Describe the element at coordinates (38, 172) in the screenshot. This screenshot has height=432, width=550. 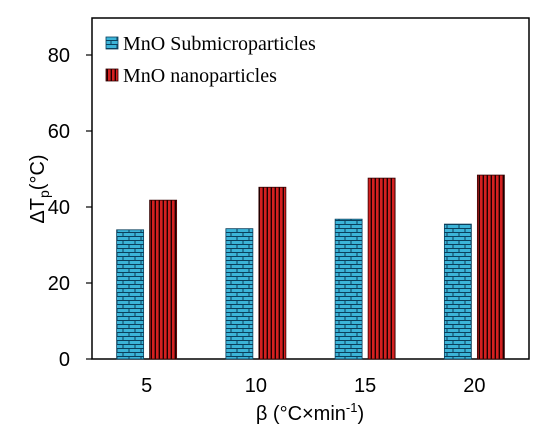
I see `y-axis-label-unit: (°C)` at that location.